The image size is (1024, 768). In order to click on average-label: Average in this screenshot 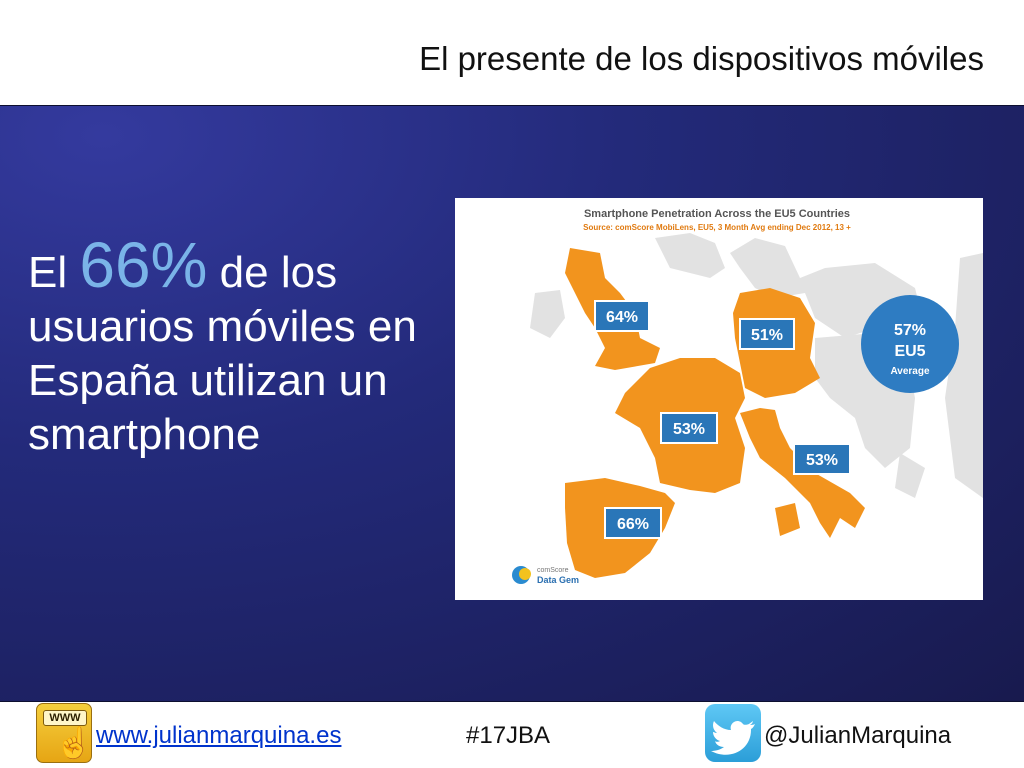, I will do `click(910, 371)`.